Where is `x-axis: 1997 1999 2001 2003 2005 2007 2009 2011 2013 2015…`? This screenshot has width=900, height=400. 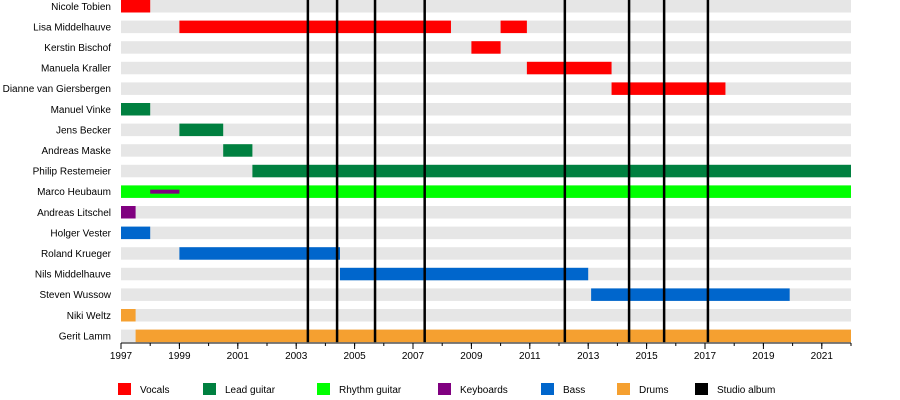
x-axis: 1997 1999 2001 2003 2005 2007 2009 2011 2013 2015… is located at coordinates (481, 352).